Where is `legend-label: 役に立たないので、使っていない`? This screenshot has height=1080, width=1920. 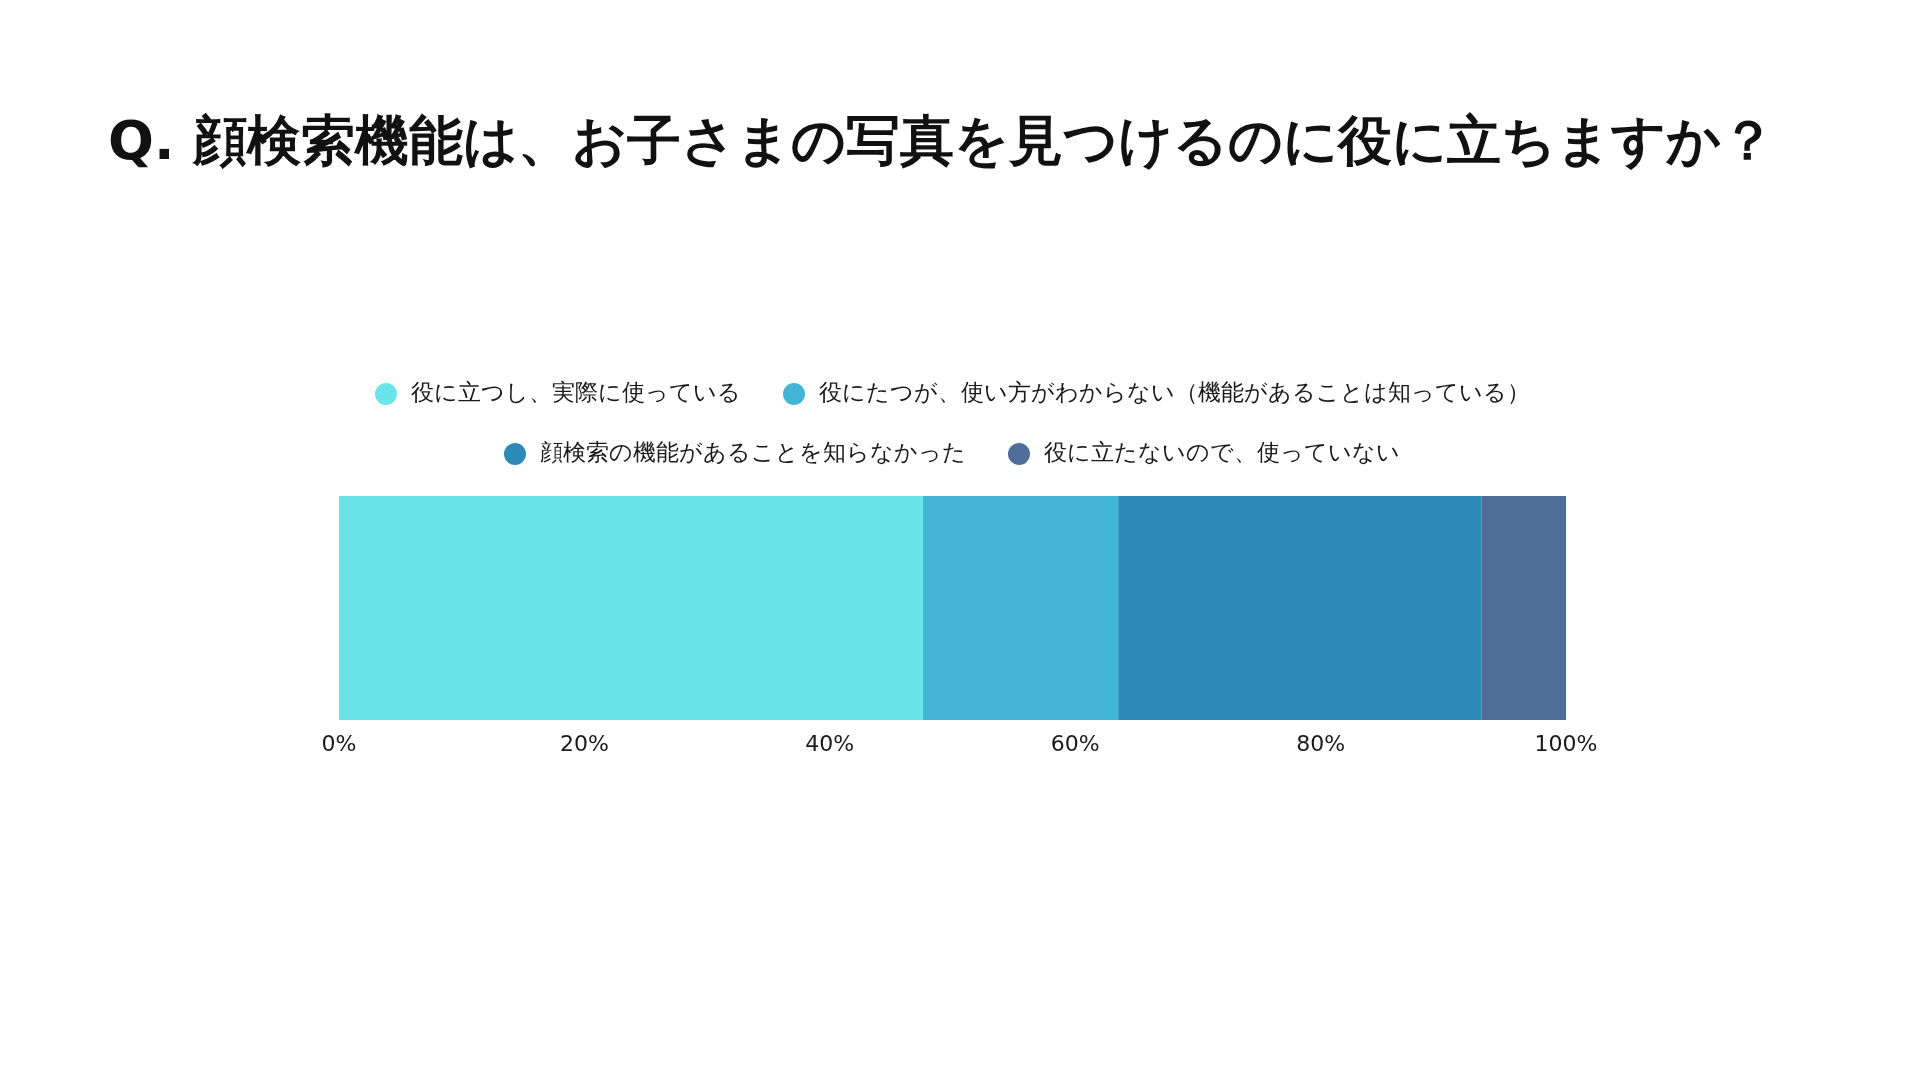 legend-label: 役に立たないので、使っていない is located at coordinates (1222, 452).